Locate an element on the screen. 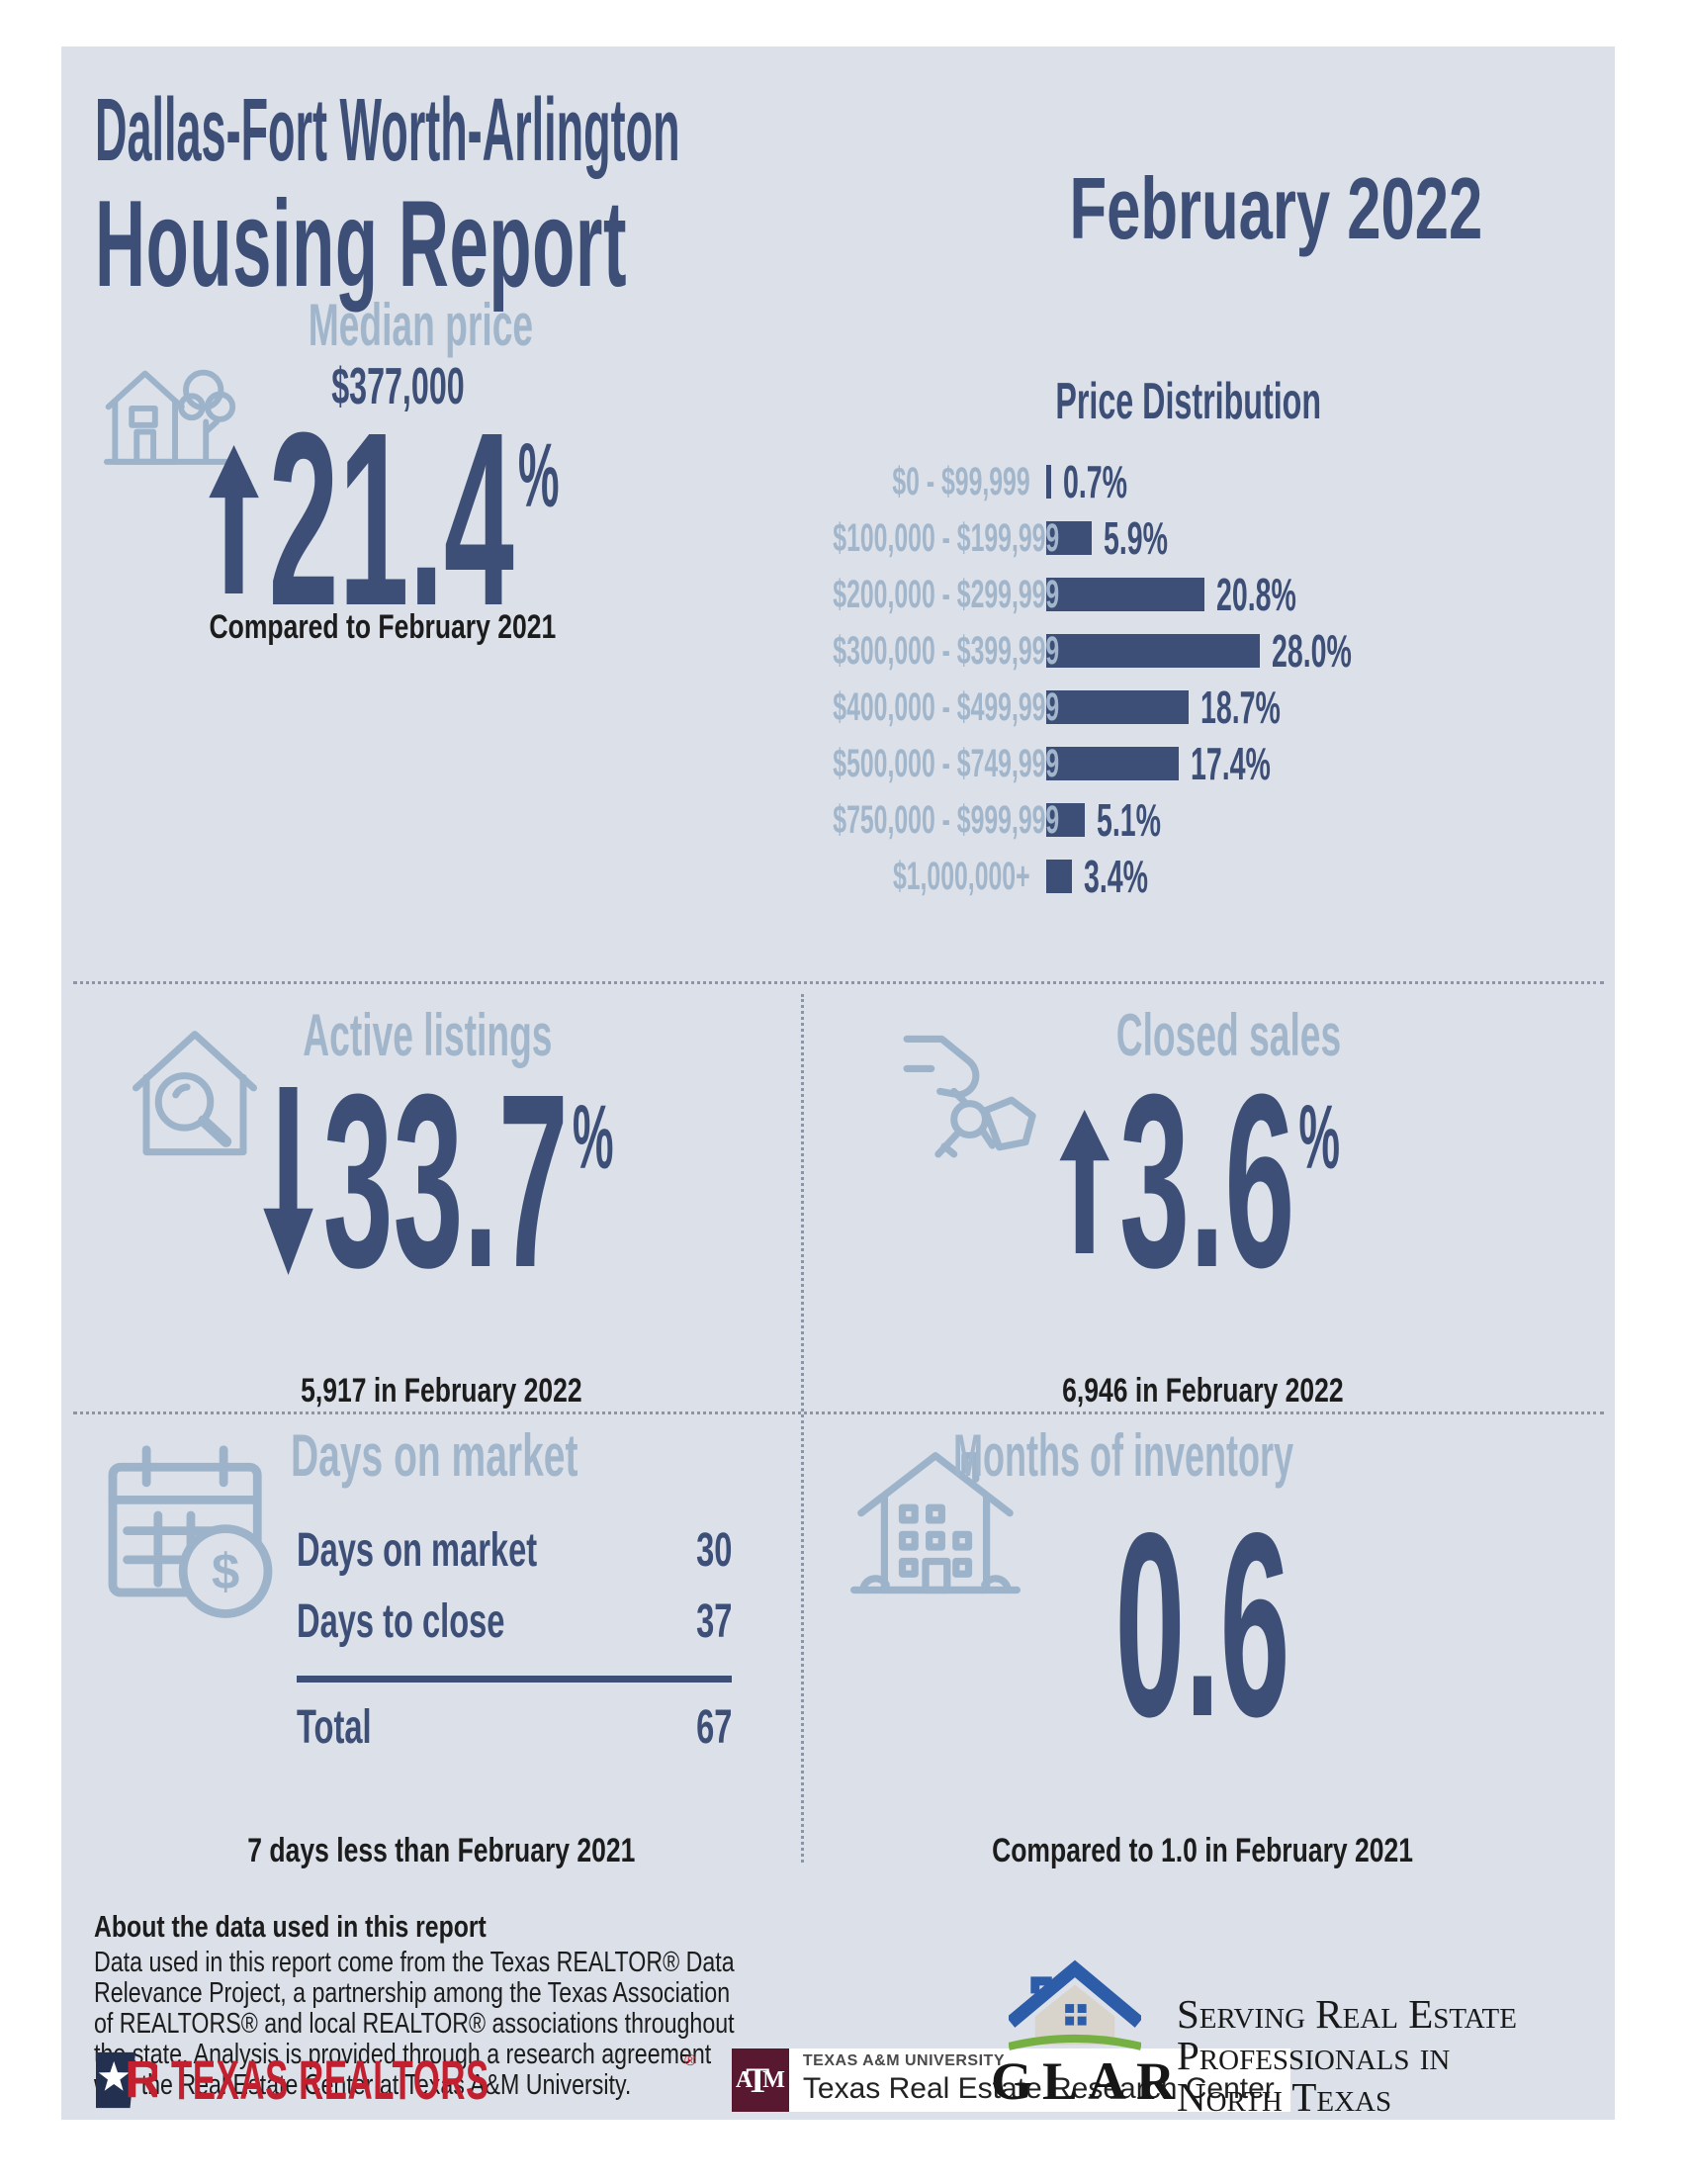 The height and width of the screenshot is (2184, 1687). days-on-market-caption: 7 days less than February 2021 is located at coordinates (441, 1850).